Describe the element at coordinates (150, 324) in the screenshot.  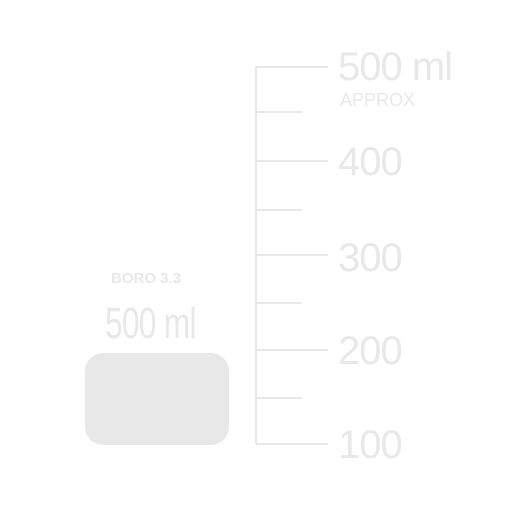
I see `capacity-label: 500 ml` at that location.